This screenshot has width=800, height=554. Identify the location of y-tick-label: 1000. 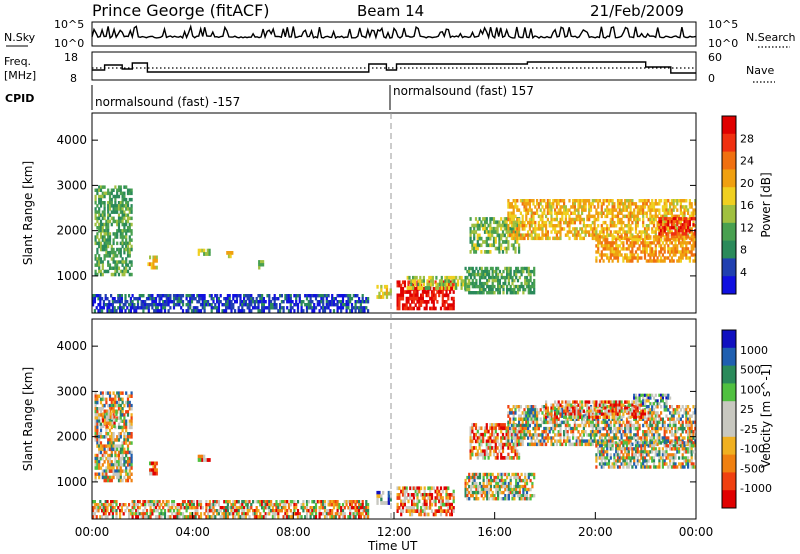
(71, 276).